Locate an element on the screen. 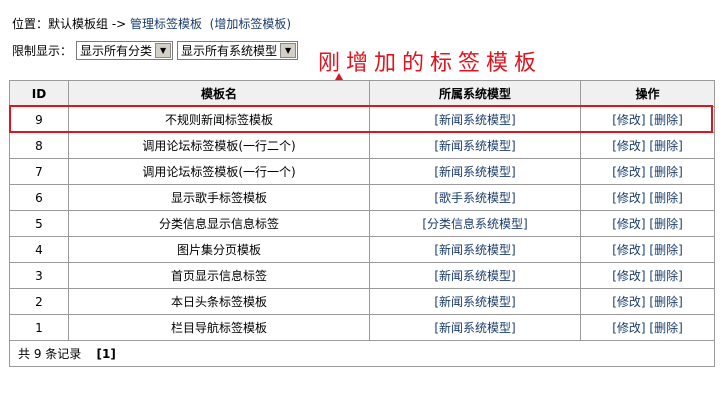 This screenshot has height=401, width=726. row-name: 调用论坛标签模板(一行一个) is located at coordinates (219, 171).